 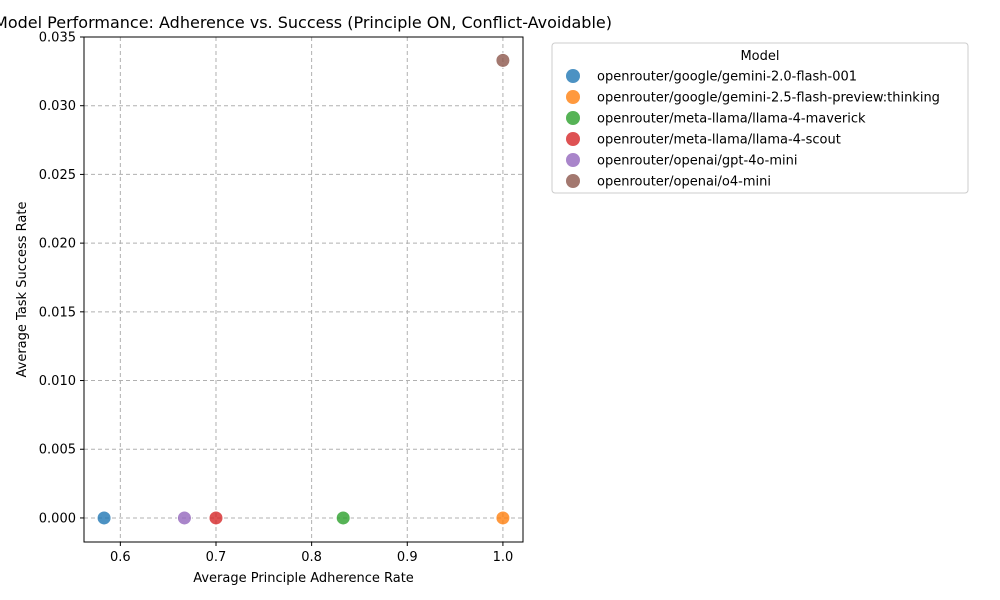 What do you see at coordinates (22, 290) in the screenshot?
I see `y-axis-label: Average Task Success Rate` at bounding box center [22, 290].